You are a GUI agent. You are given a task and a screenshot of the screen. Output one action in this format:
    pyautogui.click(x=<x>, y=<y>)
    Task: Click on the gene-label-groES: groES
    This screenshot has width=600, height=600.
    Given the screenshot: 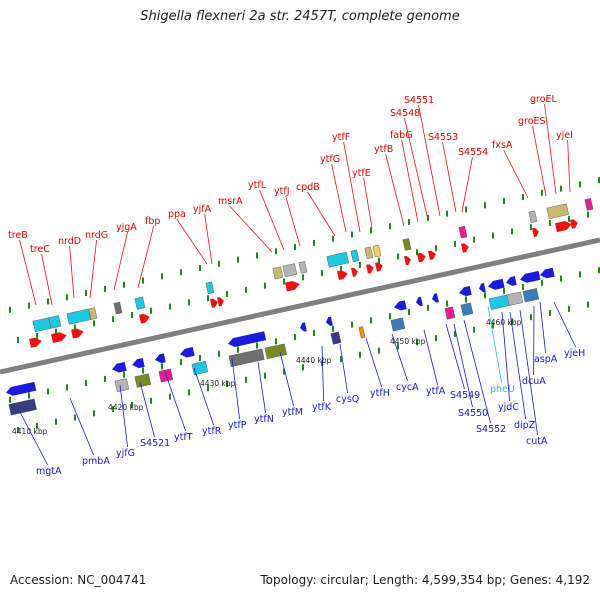 What is the action you would take?
    pyautogui.click(x=532, y=121)
    